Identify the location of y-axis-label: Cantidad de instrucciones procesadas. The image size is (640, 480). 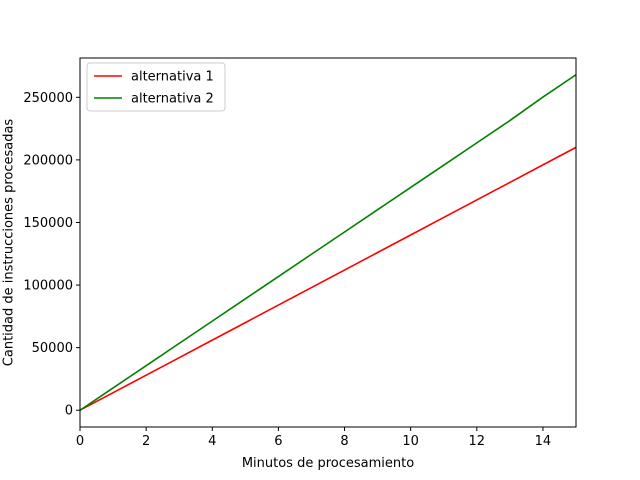
(9, 243).